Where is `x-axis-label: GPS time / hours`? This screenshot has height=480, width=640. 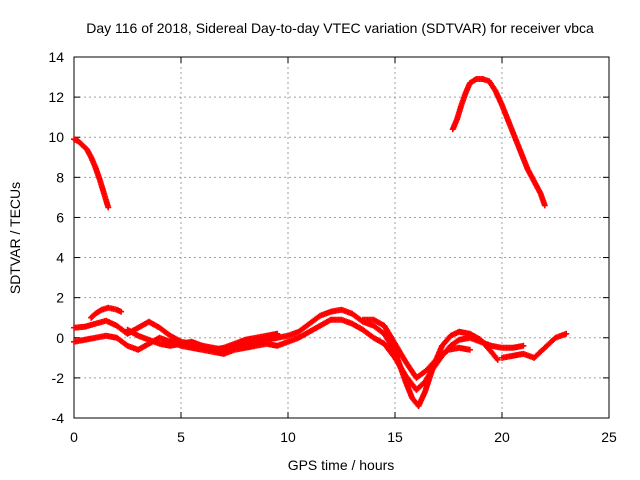 x-axis-label: GPS time / hours is located at coordinates (341, 465).